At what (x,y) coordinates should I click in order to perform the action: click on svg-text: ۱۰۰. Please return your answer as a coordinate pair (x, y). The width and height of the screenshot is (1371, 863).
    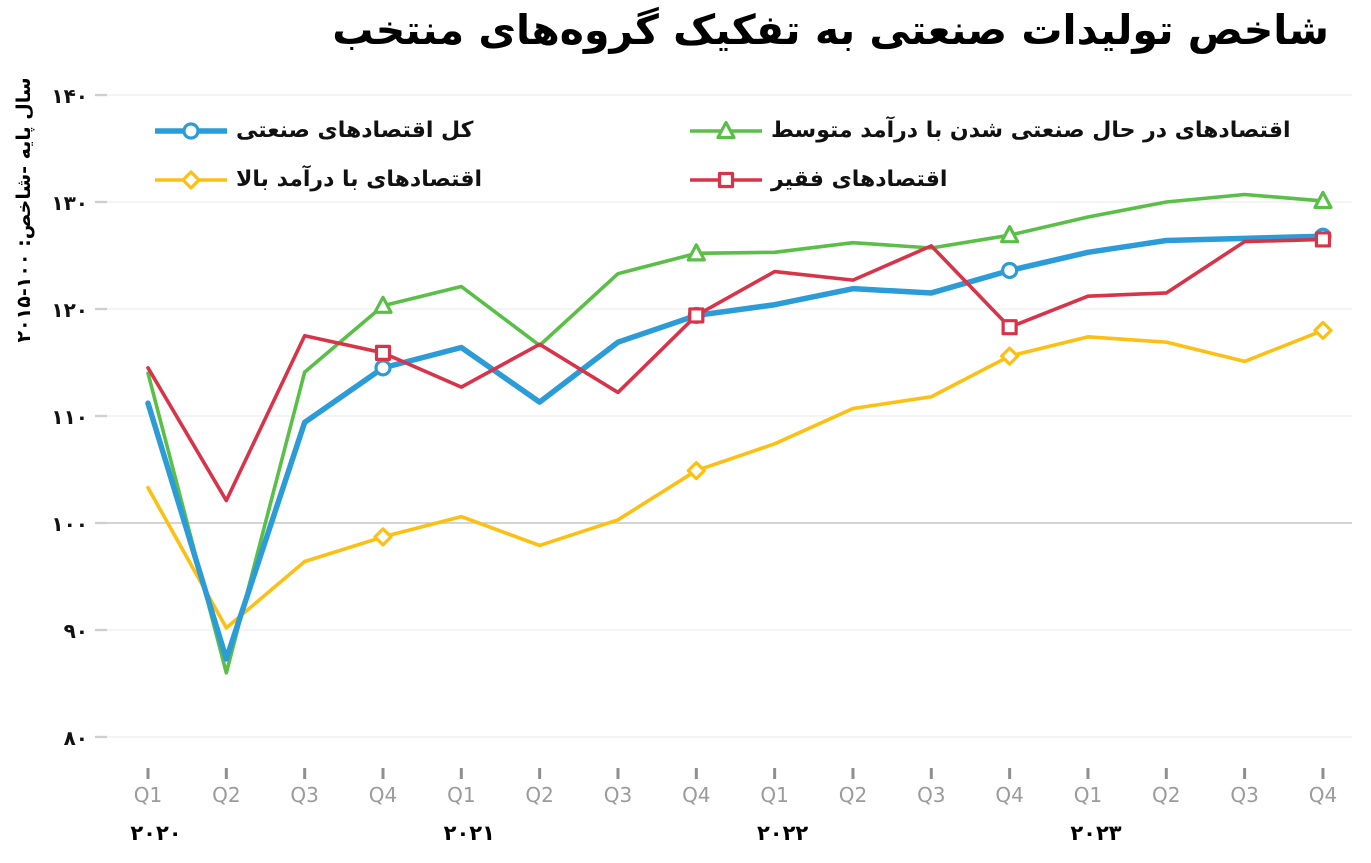
    Looking at the image, I should click on (69, 524).